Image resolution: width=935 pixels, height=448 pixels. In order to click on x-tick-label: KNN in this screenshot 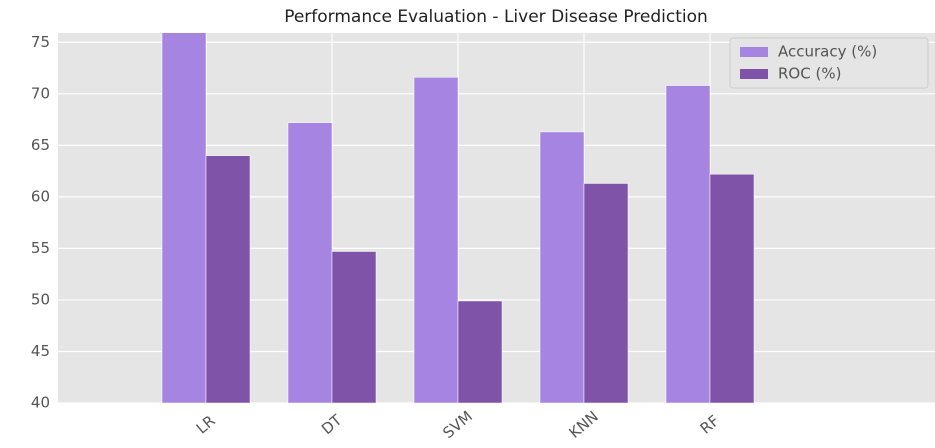, I will do `click(584, 424)`.